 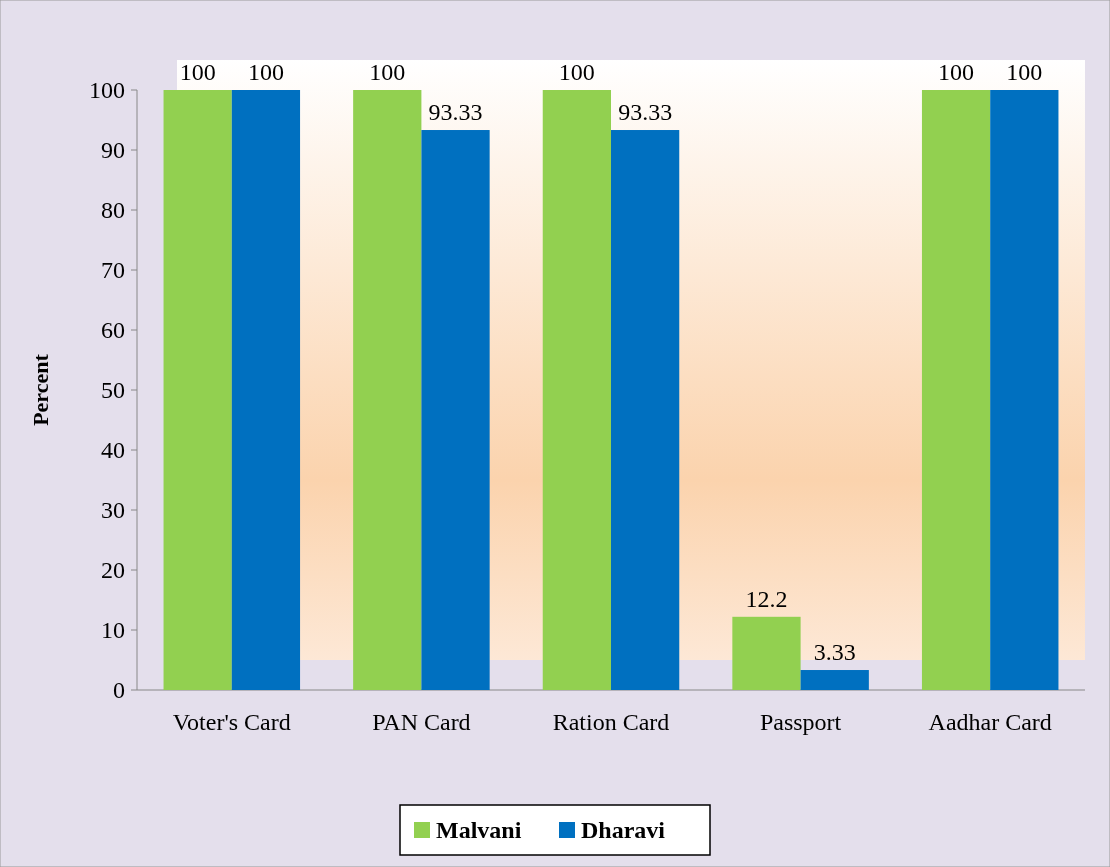 I want to click on y-tick-label: 80, so click(x=113, y=210).